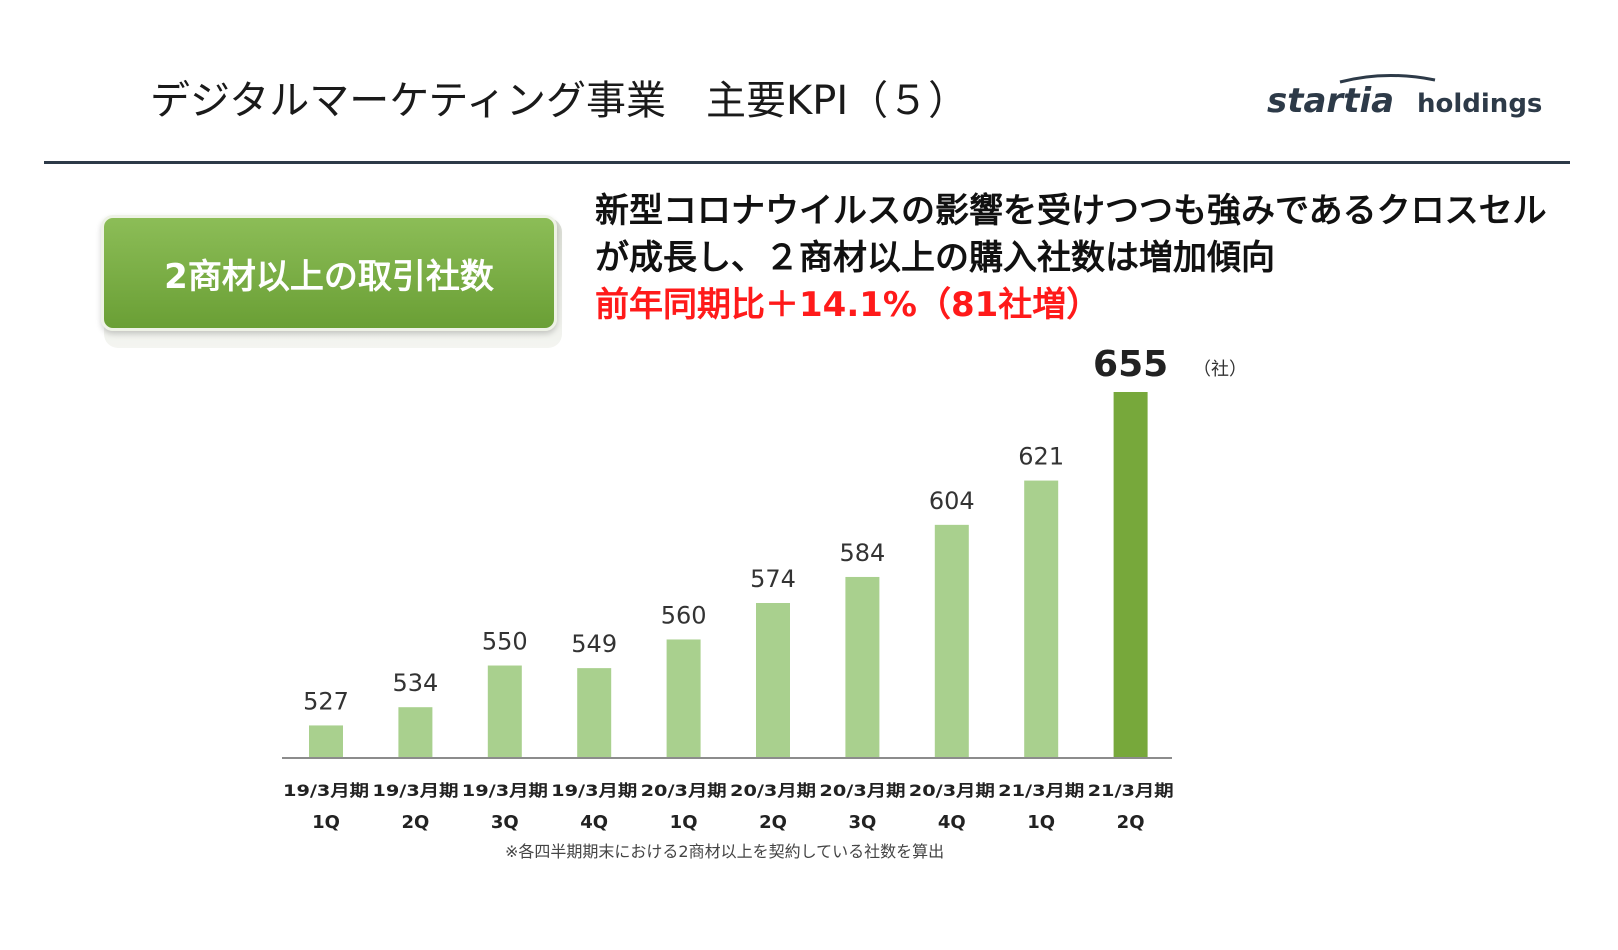 This screenshot has height=950, width=1618. What do you see at coordinates (862, 790) in the screenshot?
I see `x-tick-label-7-period: 20/3月期` at bounding box center [862, 790].